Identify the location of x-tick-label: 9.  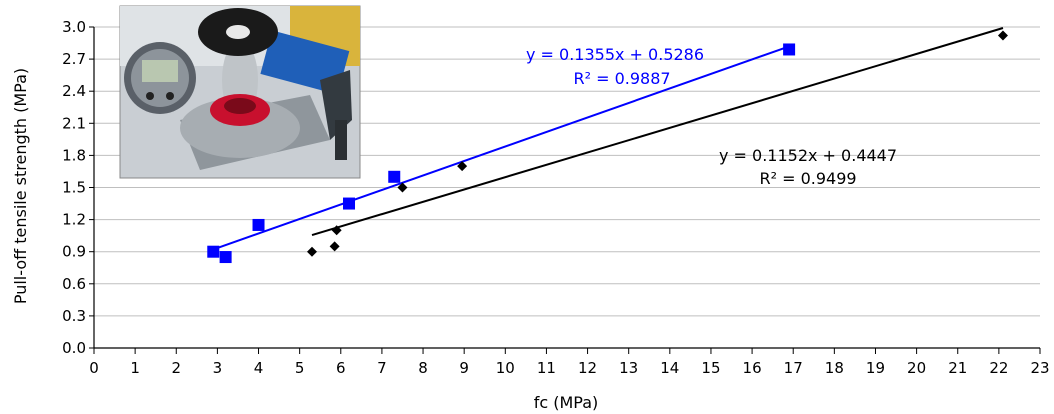
(464, 368).